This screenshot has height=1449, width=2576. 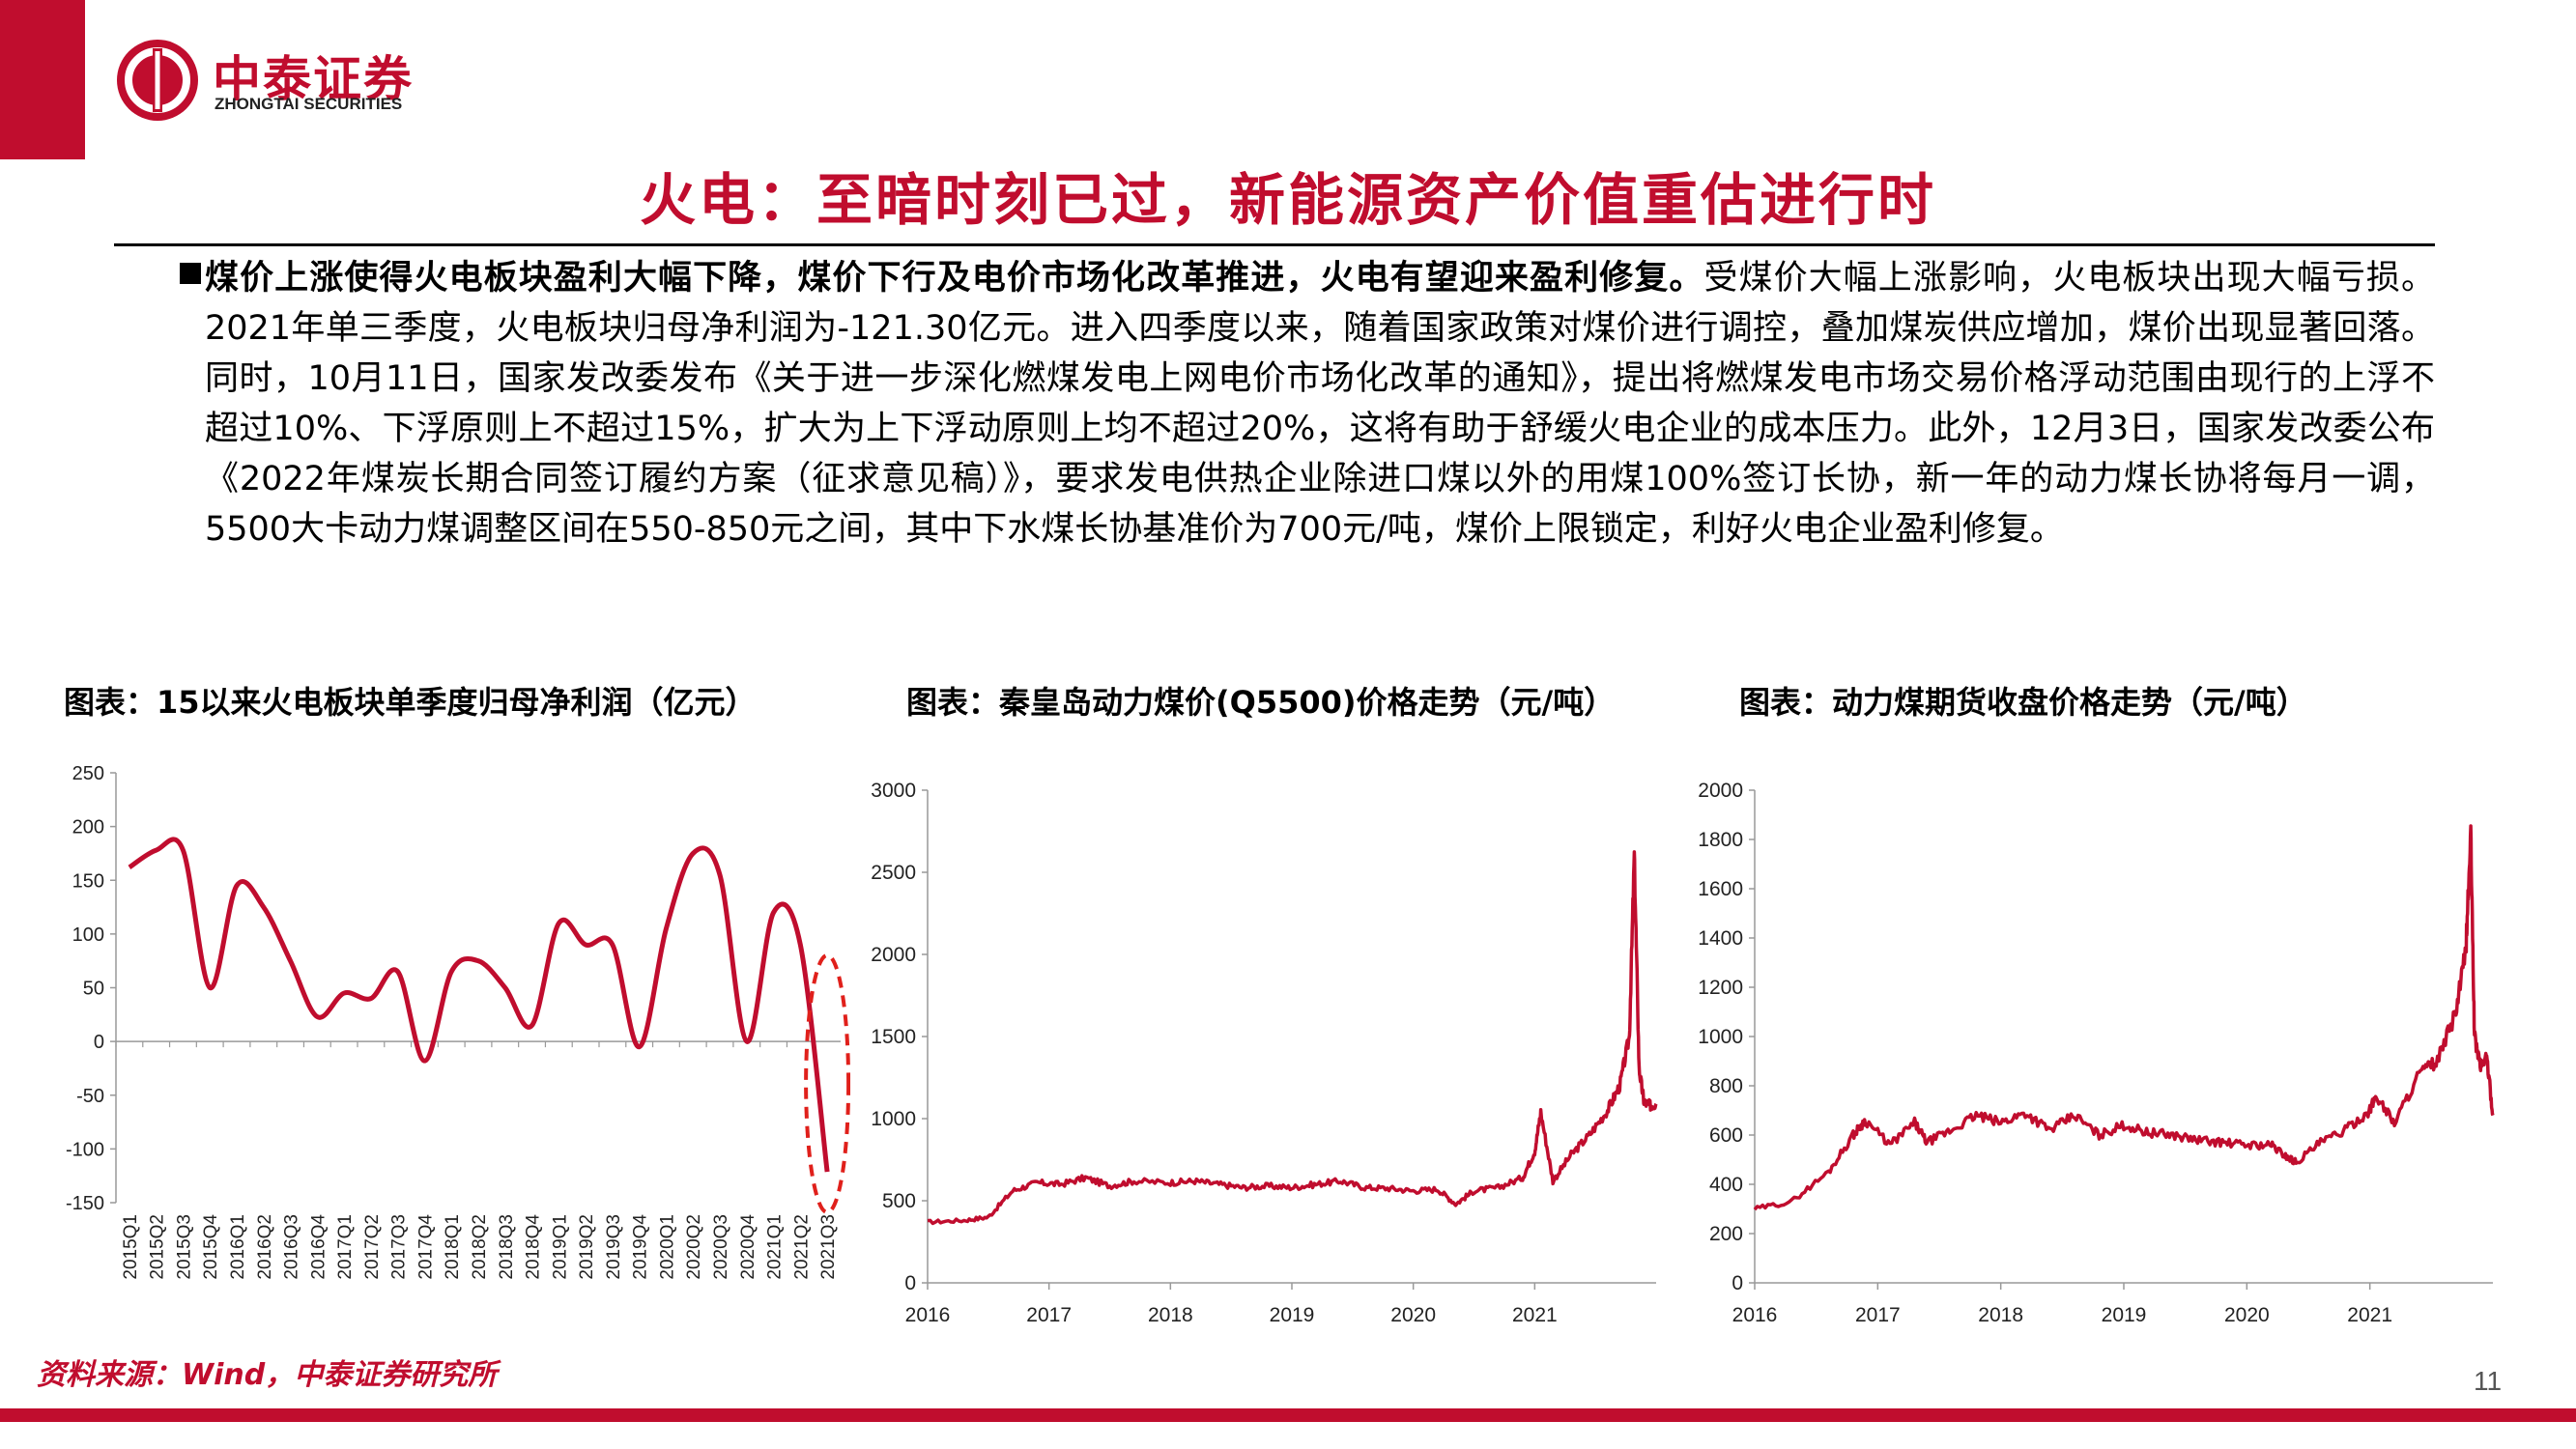 What do you see at coordinates (265, 1247) in the screenshot?
I see `x-tick-label: 2016Q2` at bounding box center [265, 1247].